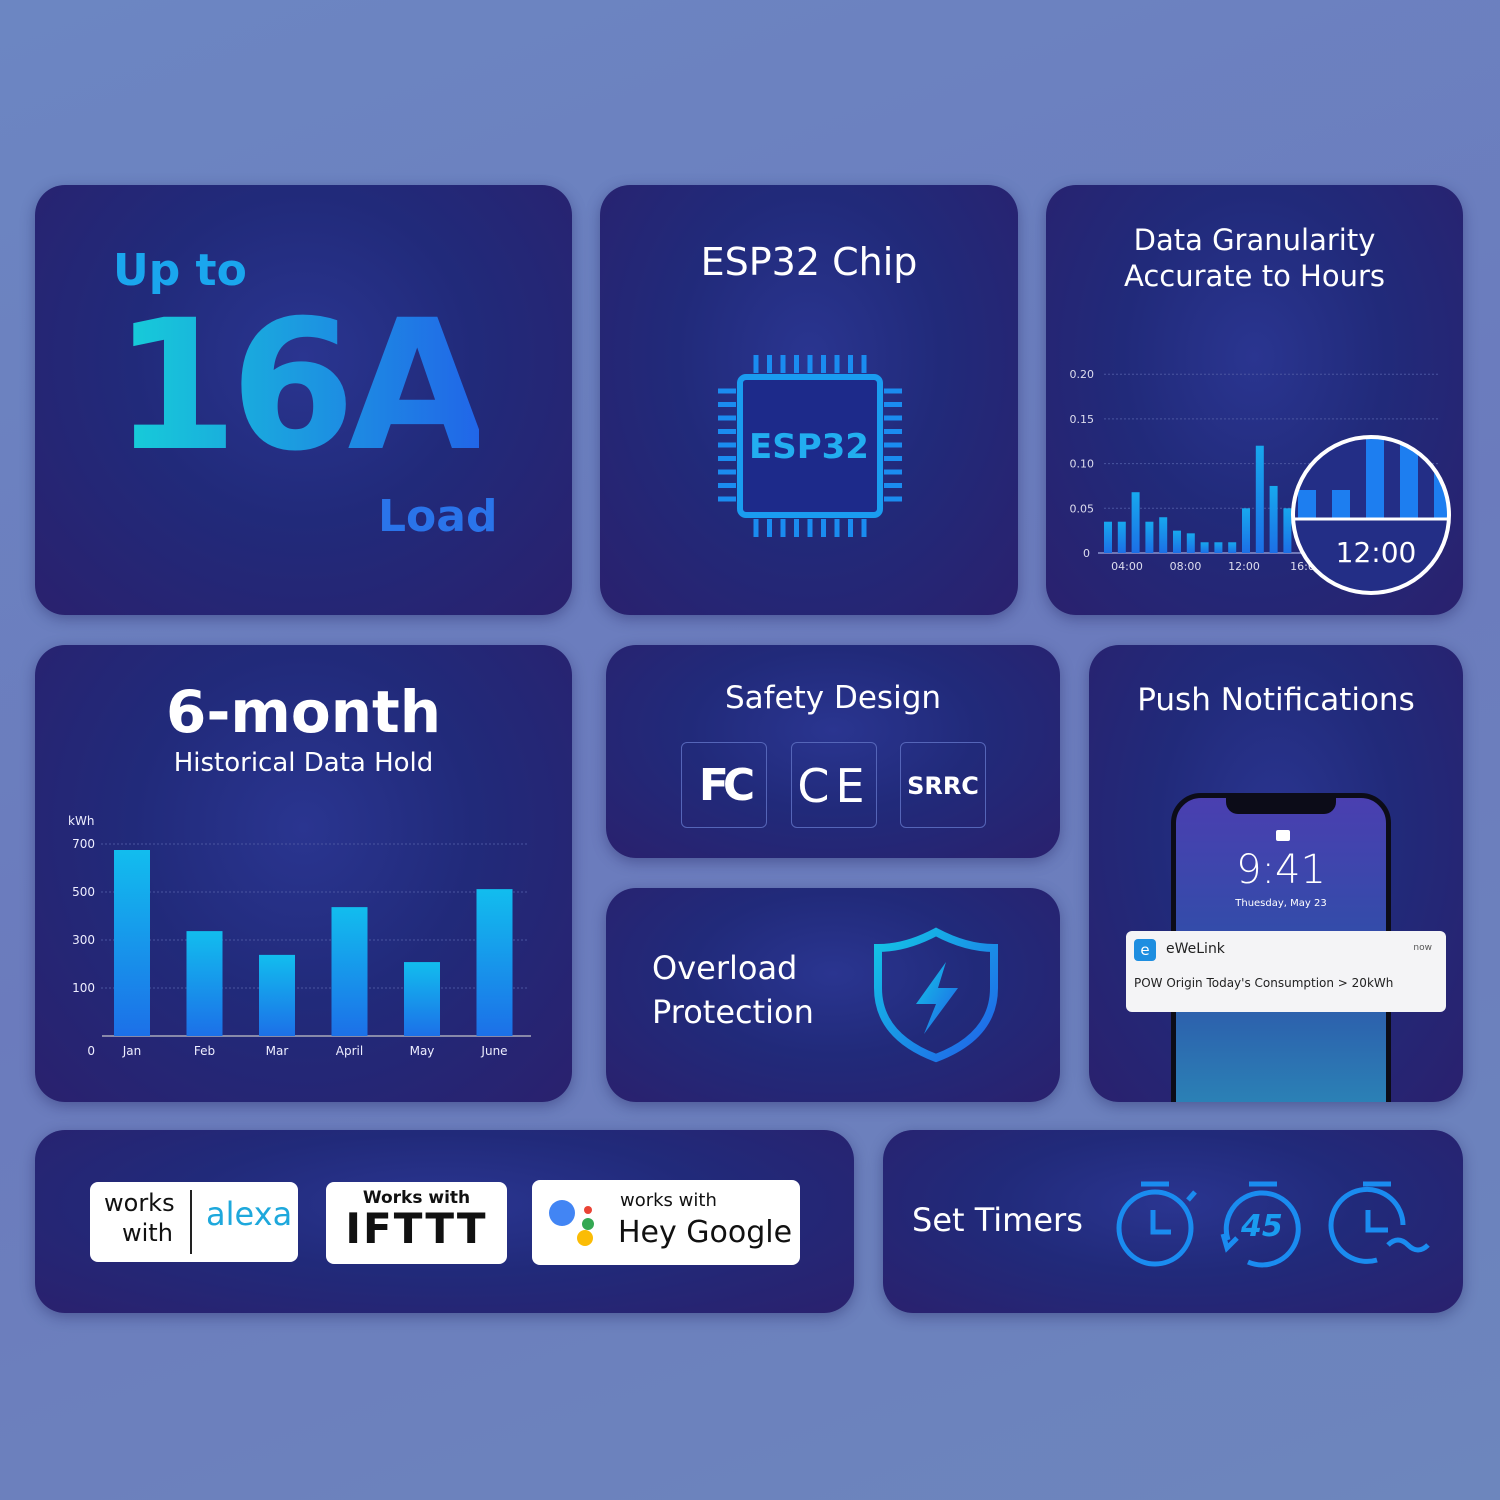  Describe the element at coordinates (299, 936) in the screenshot. I see `monthly-chart: kWh 0 100 300 500 700 Jan Feb Mar April May June` at that location.